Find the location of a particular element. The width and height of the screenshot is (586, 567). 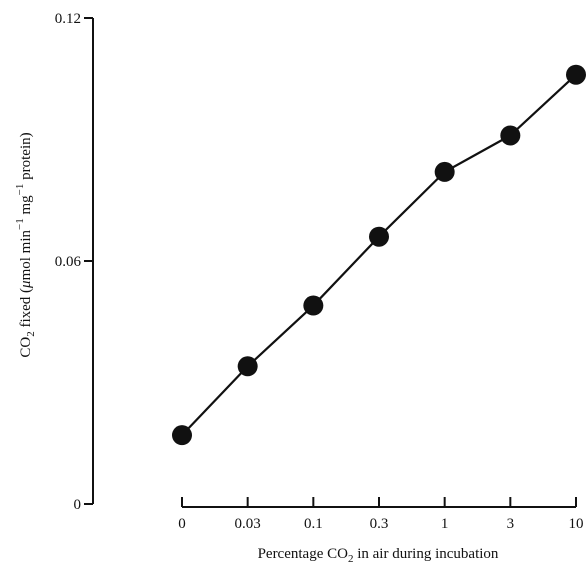

x-ticks: 0 0.03 0.1 0.3 1 3 10 is located at coordinates (381, 514).